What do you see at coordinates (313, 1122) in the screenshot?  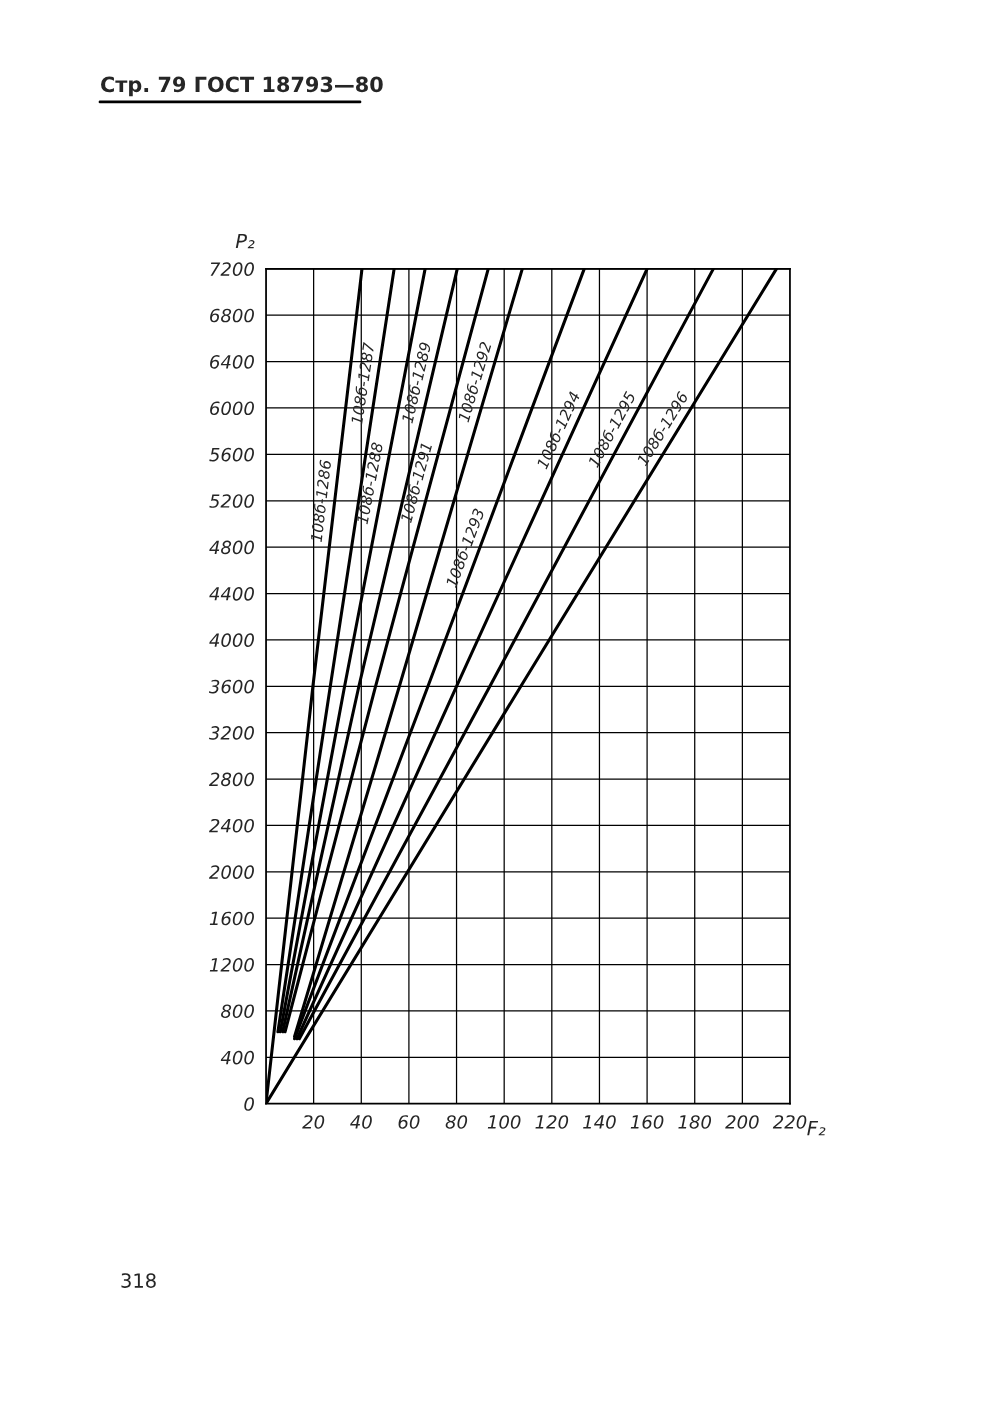 I see `x-tick-label: 20` at bounding box center [313, 1122].